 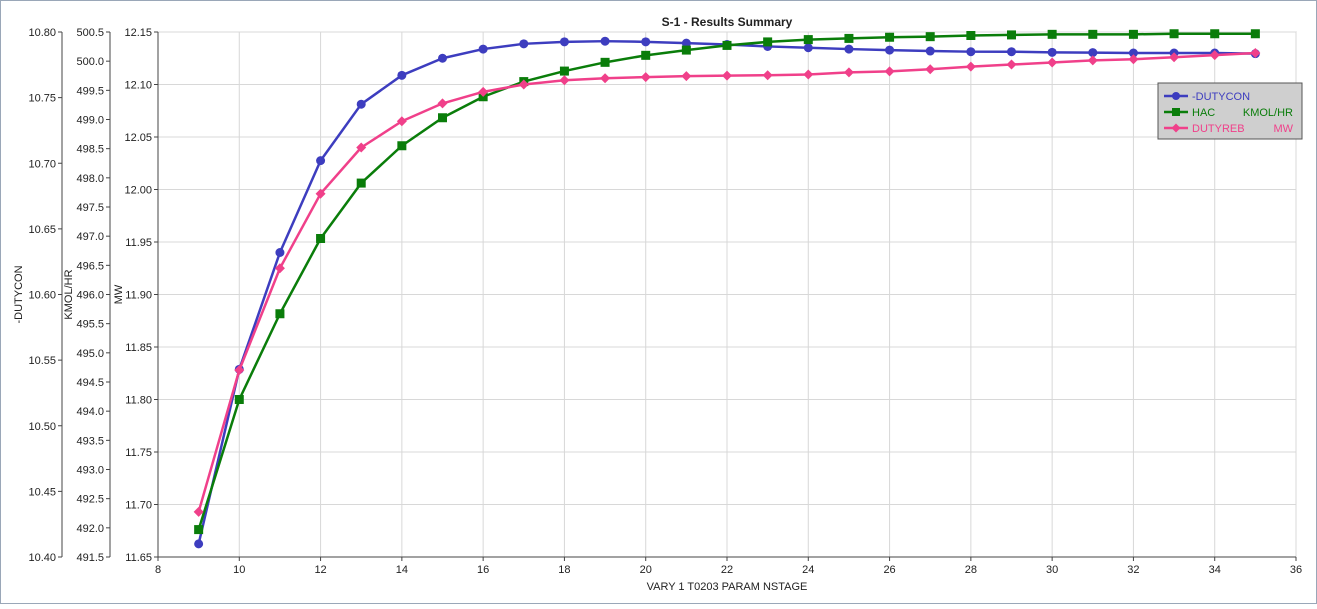 What do you see at coordinates (138, 401) in the screenshot?
I see `y-tick-label-mw: 11.80` at bounding box center [138, 401].